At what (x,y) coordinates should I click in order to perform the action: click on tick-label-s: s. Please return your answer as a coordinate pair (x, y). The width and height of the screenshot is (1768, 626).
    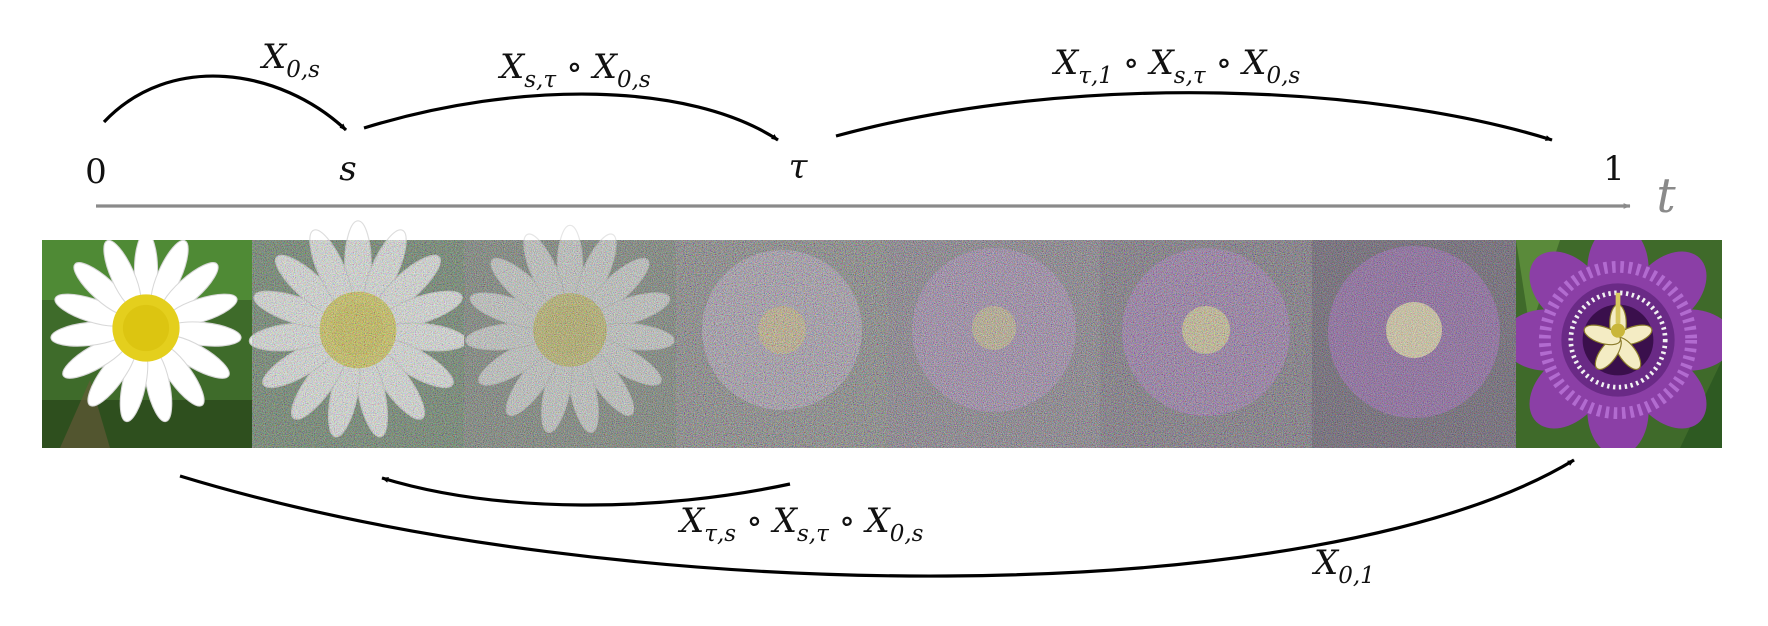
    Looking at the image, I should click on (347, 169).